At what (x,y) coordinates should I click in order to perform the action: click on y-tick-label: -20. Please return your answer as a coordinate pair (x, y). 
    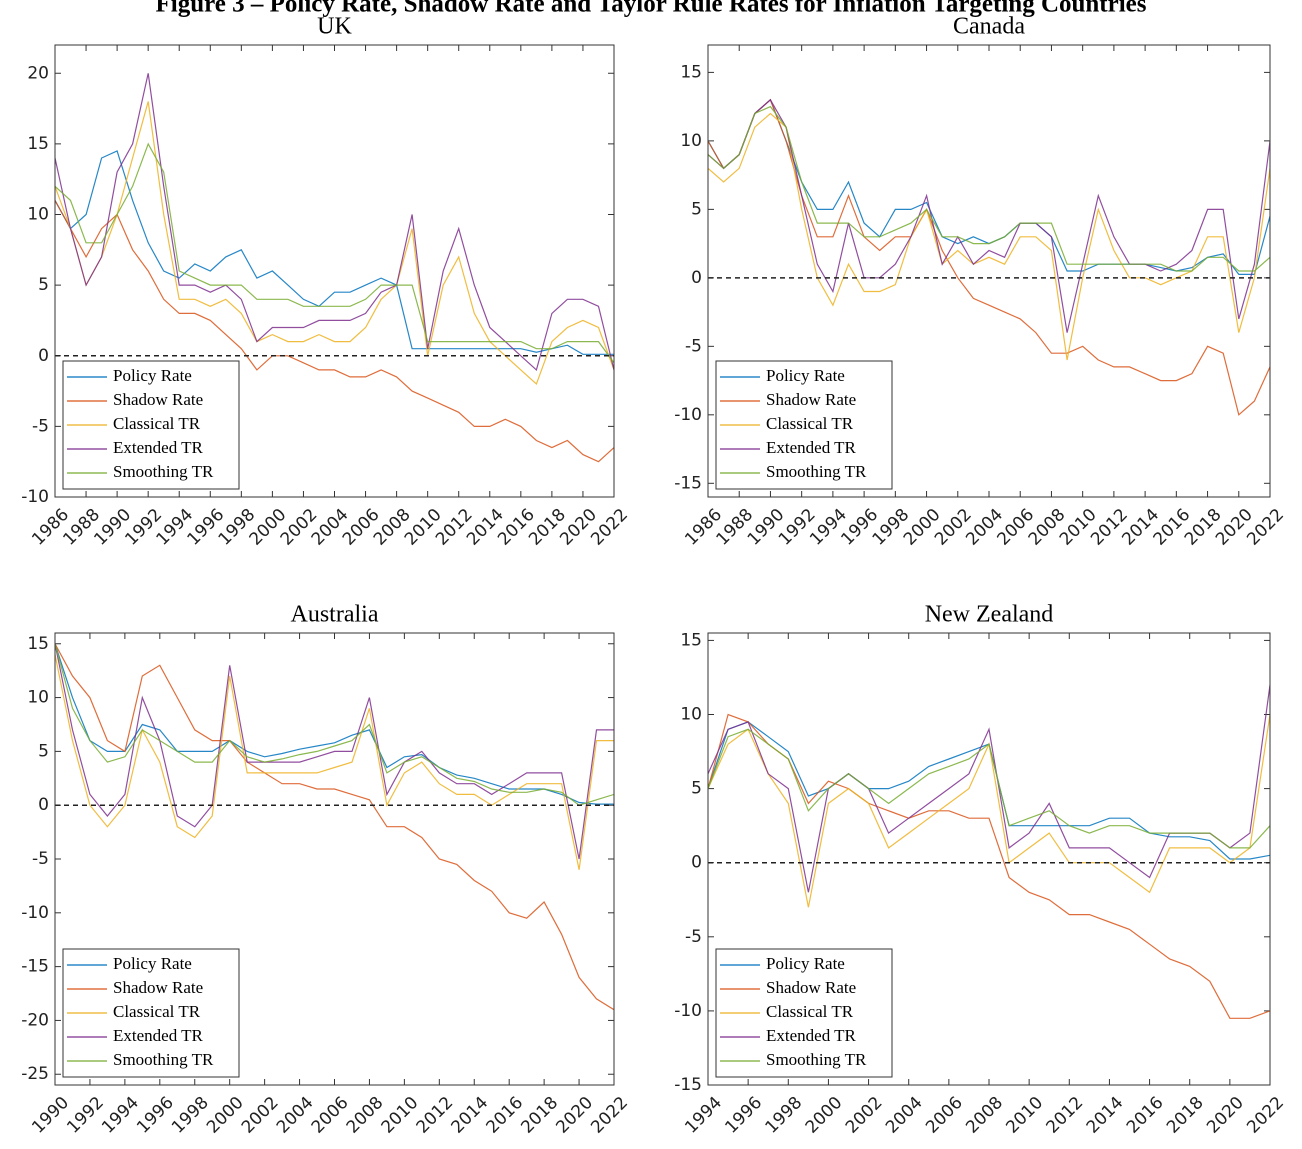
    Looking at the image, I should click on (35, 1020).